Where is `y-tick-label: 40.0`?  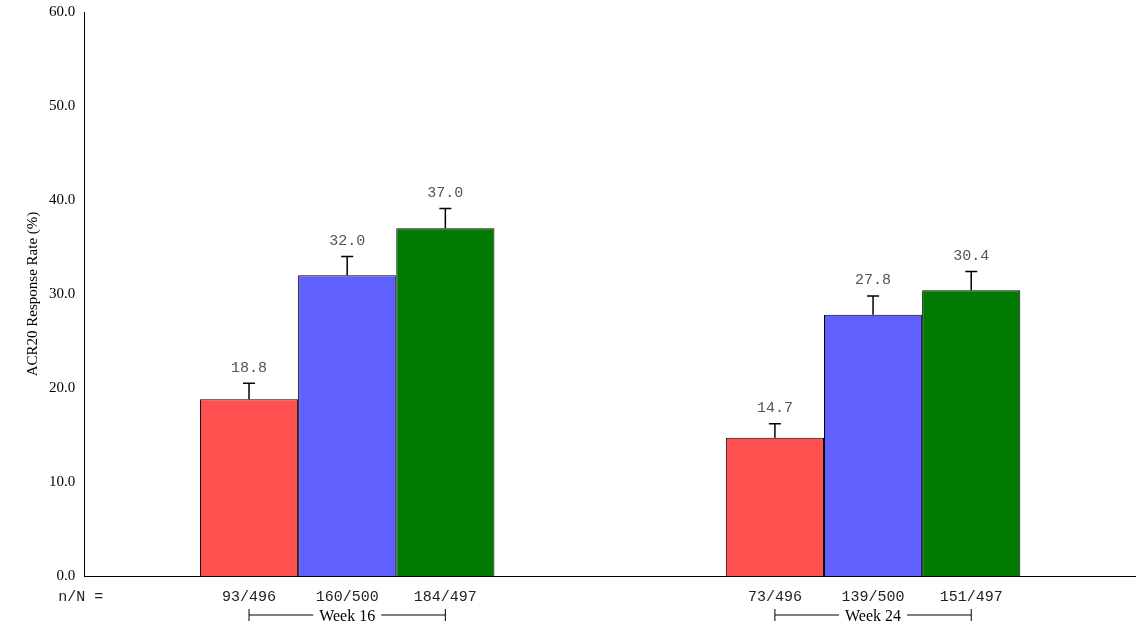
y-tick-label: 40.0 is located at coordinates (62, 198).